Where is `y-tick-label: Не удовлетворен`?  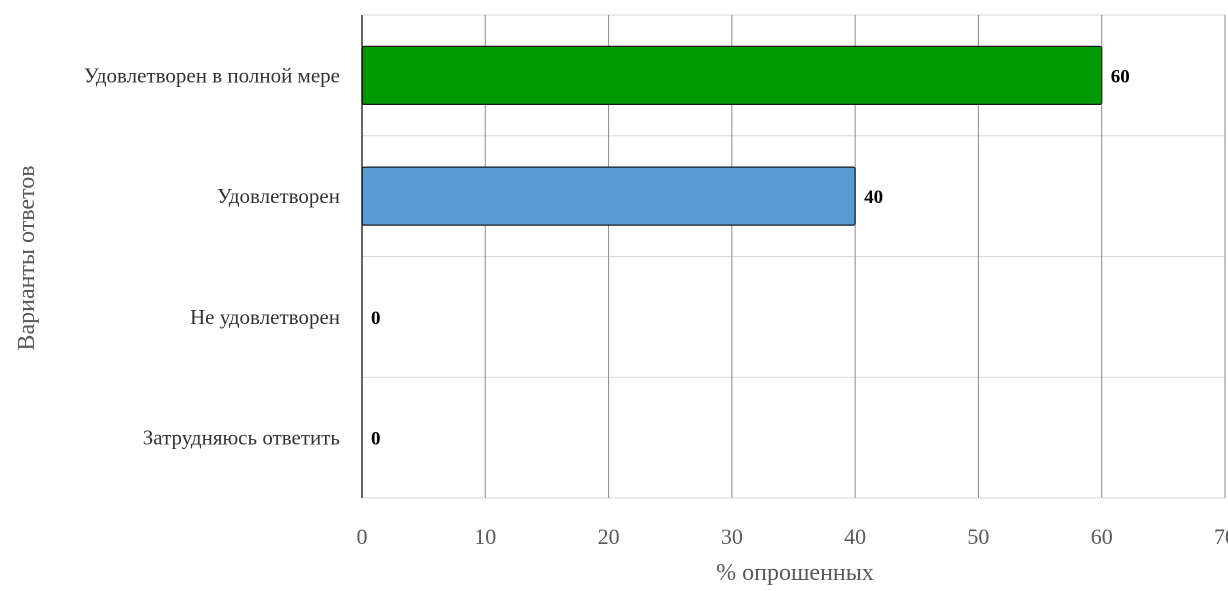
y-tick-label: Не удовлетворен is located at coordinates (265, 317).